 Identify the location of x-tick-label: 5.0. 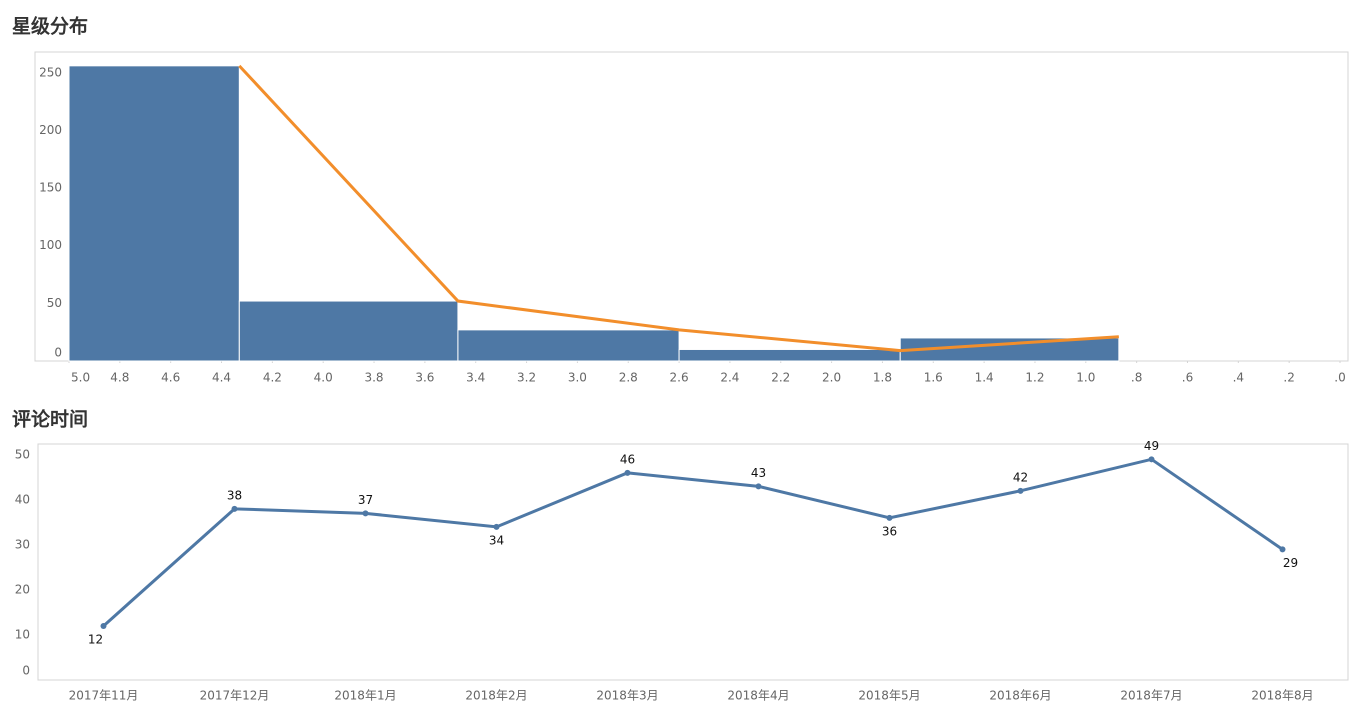
(80, 378).